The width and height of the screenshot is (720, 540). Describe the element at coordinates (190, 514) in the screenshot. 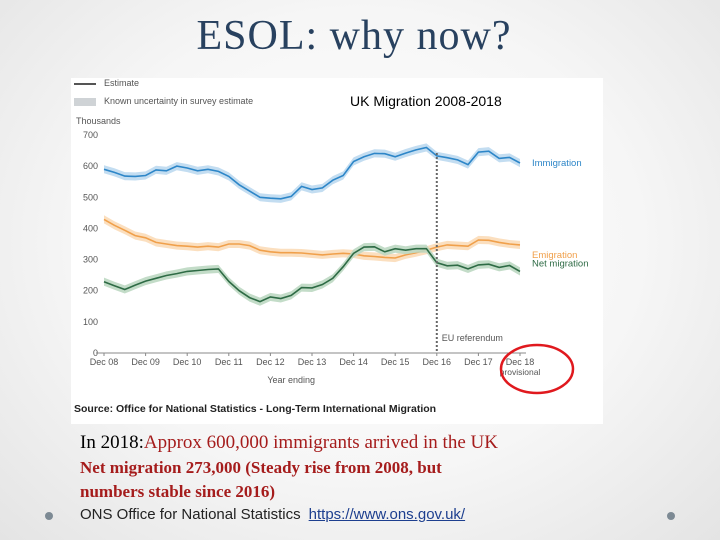

I see `ons-label: ONS Office for National Statistics` at that location.